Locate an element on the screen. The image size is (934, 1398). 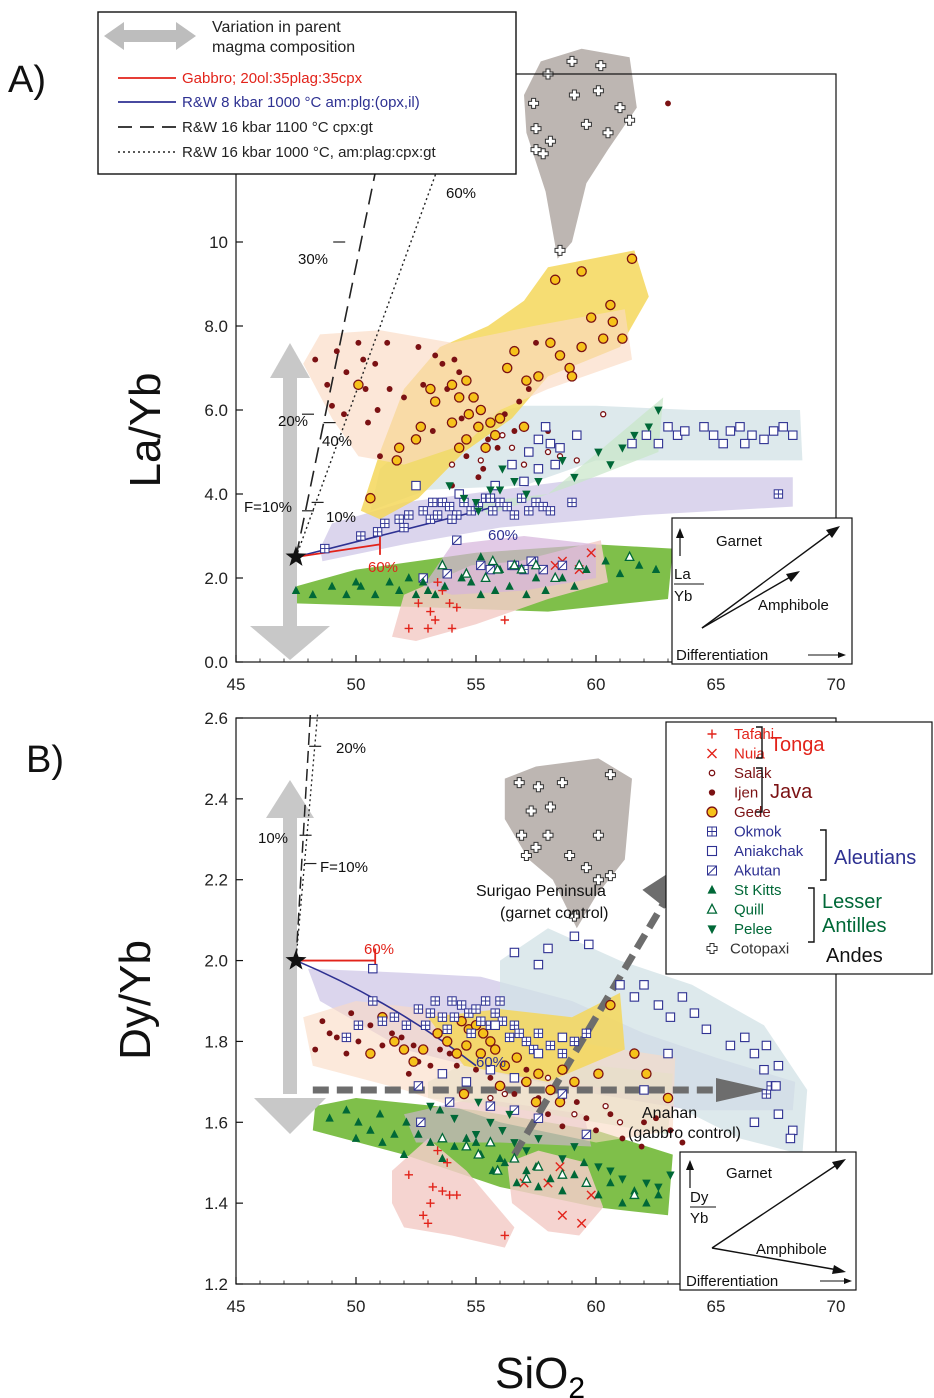
y-tick-label: 2.2 is located at coordinates (216, 880).